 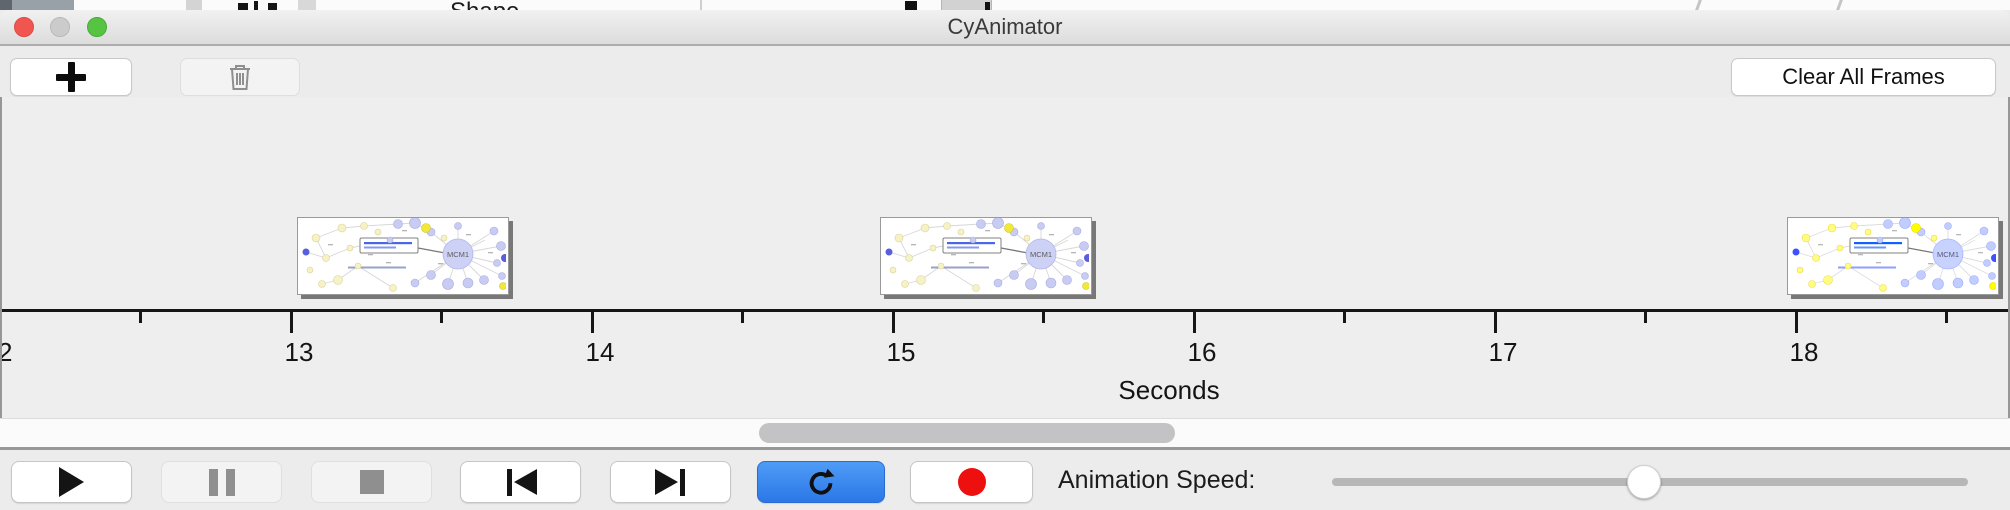 I want to click on plus-icon, so click(x=71, y=77).